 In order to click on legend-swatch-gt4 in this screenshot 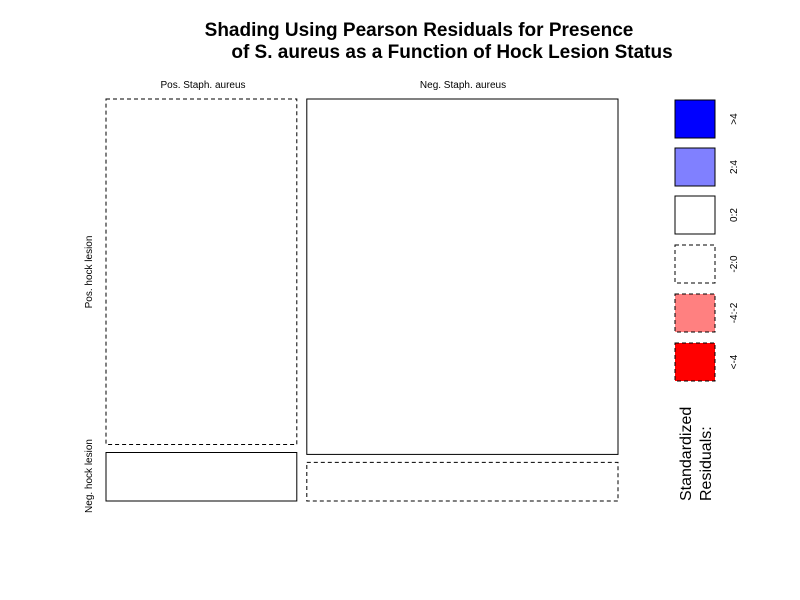, I will do `click(695, 119)`.